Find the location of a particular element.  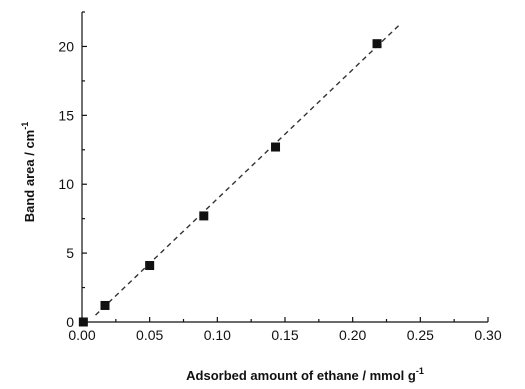

y-axis-title: Band area / cm-1 is located at coordinates (28, 172).